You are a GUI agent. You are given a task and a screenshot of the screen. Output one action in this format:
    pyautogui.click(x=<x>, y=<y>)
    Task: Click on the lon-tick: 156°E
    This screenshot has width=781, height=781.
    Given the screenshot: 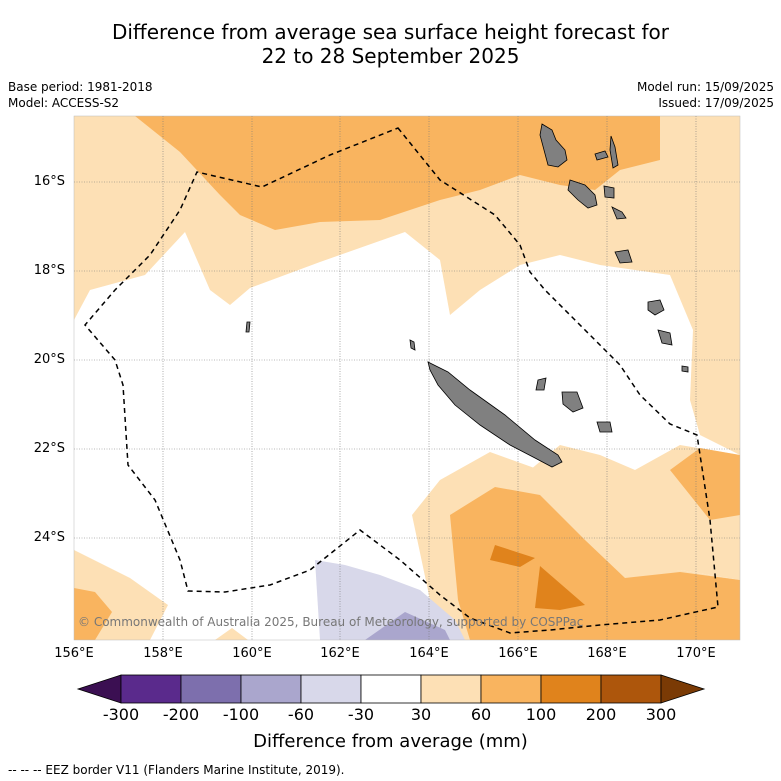 What is the action you would take?
    pyautogui.click(x=74, y=653)
    